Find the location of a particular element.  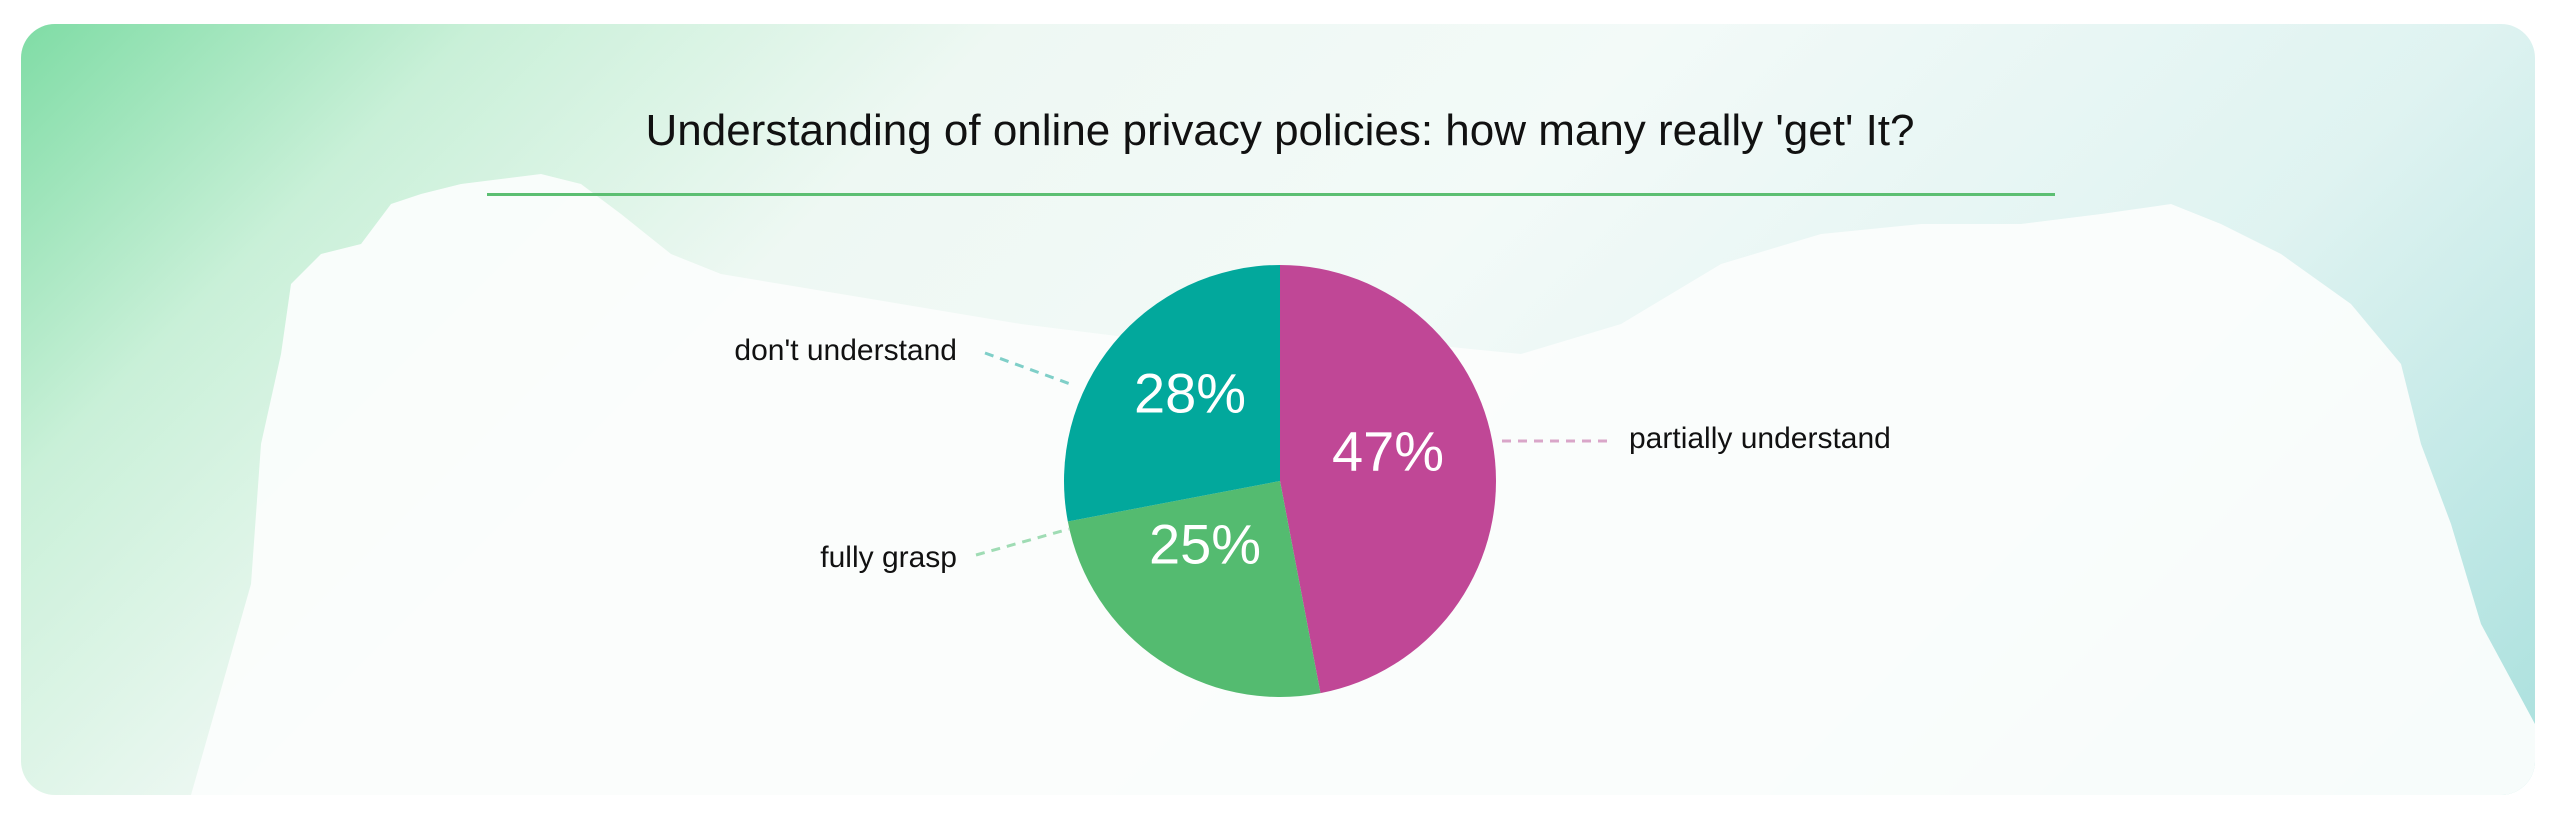

data-label: 47% is located at coordinates (1388, 451).